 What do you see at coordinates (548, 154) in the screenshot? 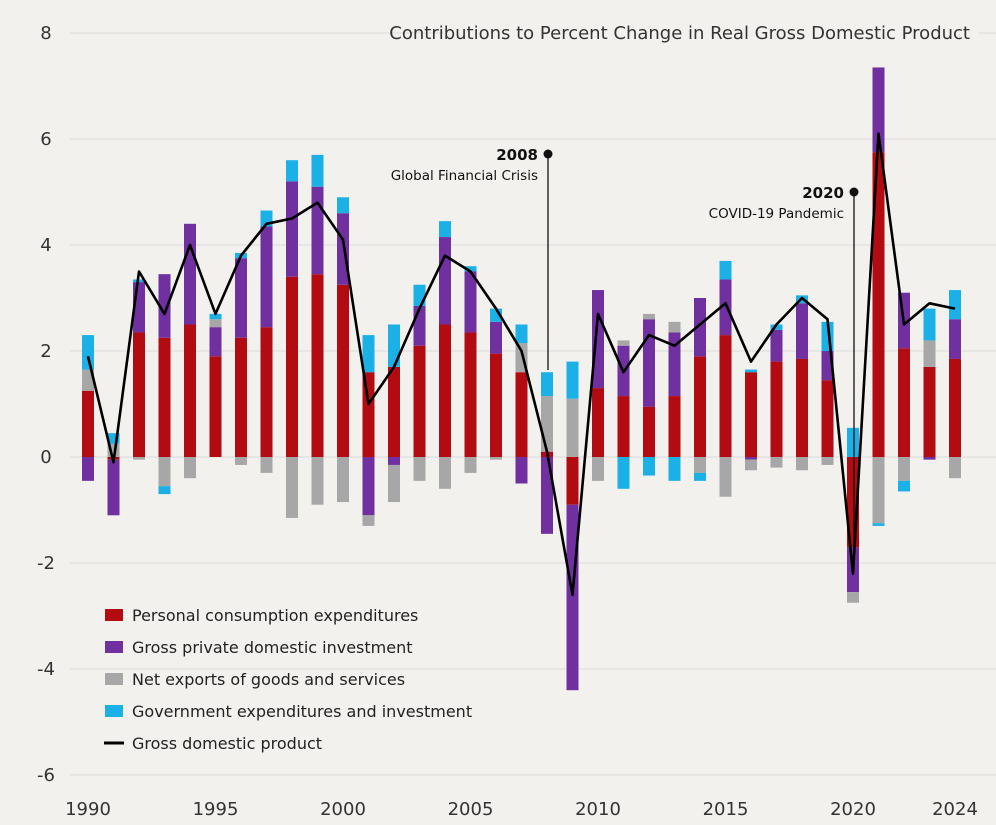
I see `annotation-dot` at bounding box center [548, 154].